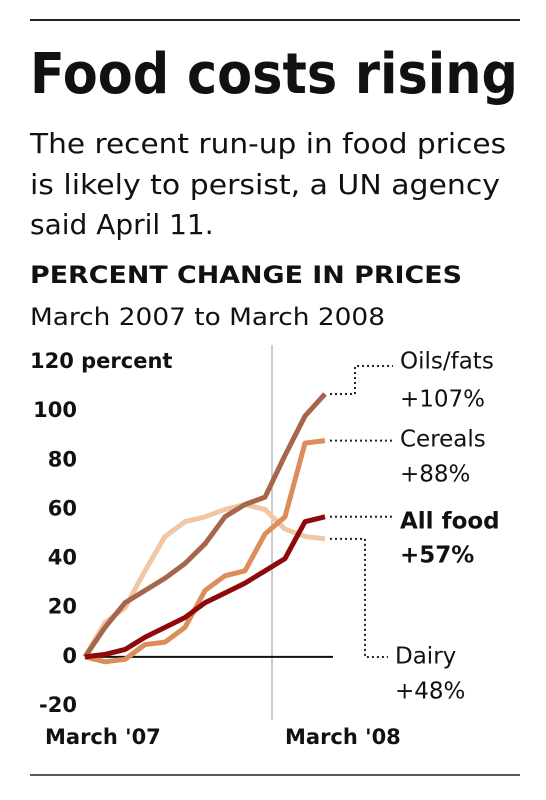 The width and height of the screenshot is (546, 800). What do you see at coordinates (62, 558) in the screenshot?
I see `y-tick-label: 40` at bounding box center [62, 558].